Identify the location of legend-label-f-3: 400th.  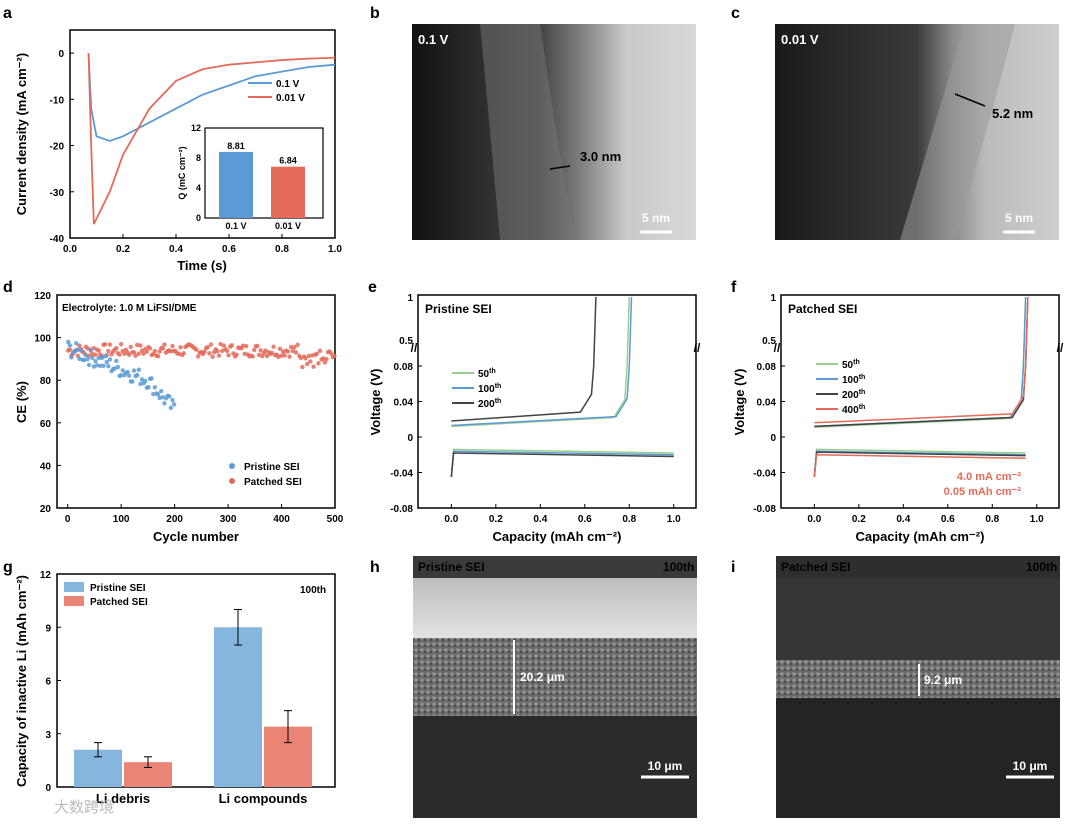
(853, 410).